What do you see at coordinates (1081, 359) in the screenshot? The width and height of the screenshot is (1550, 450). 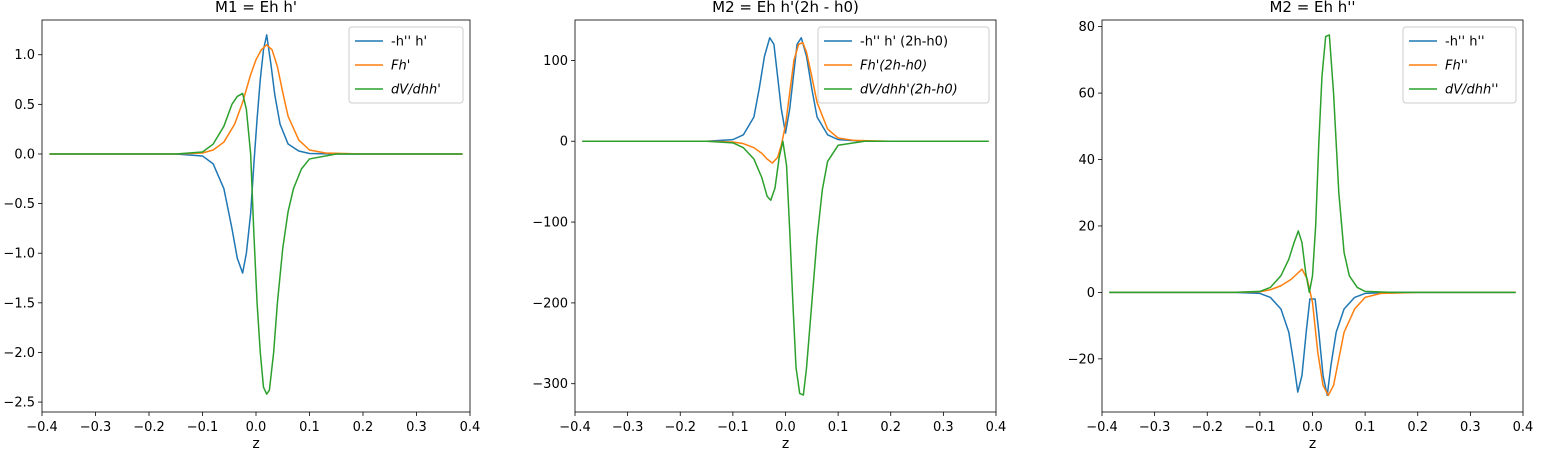 I see `y-tick-label: −20` at bounding box center [1081, 359].